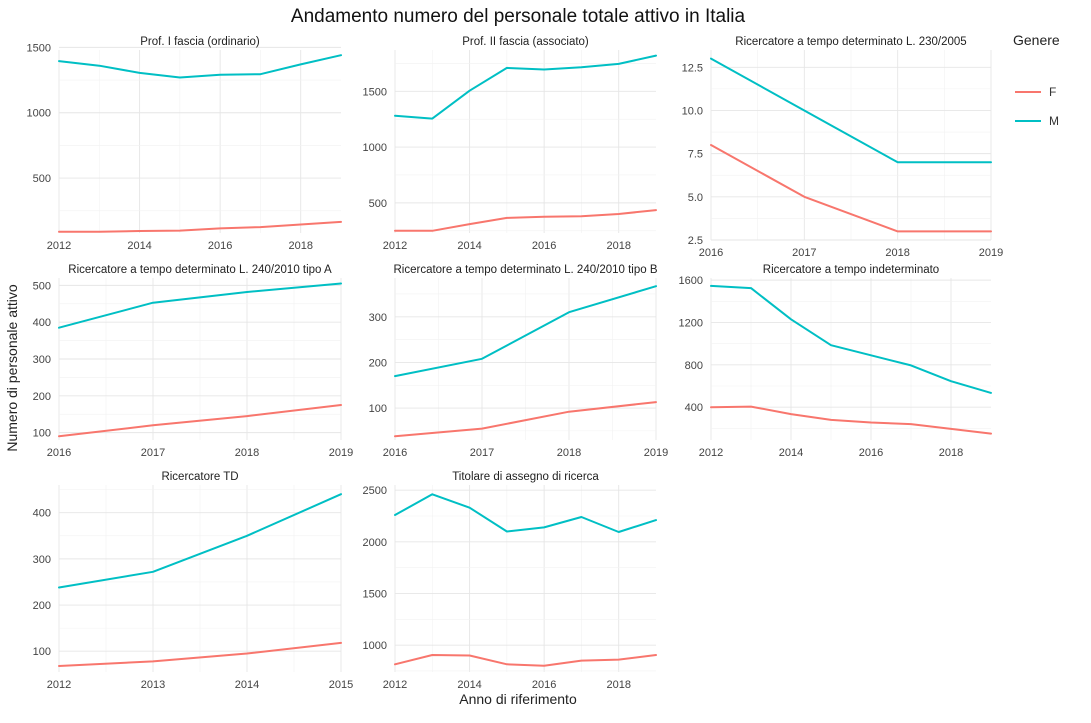 This screenshot has width=1091, height=723. Describe the element at coordinates (1036, 80) in the screenshot. I see `legend: Genere F M` at that location.